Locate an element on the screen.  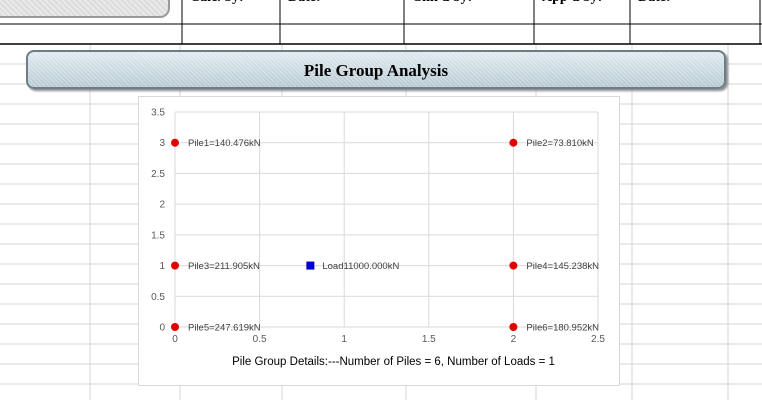
x-tick-label: 0.5 is located at coordinates (260, 339).